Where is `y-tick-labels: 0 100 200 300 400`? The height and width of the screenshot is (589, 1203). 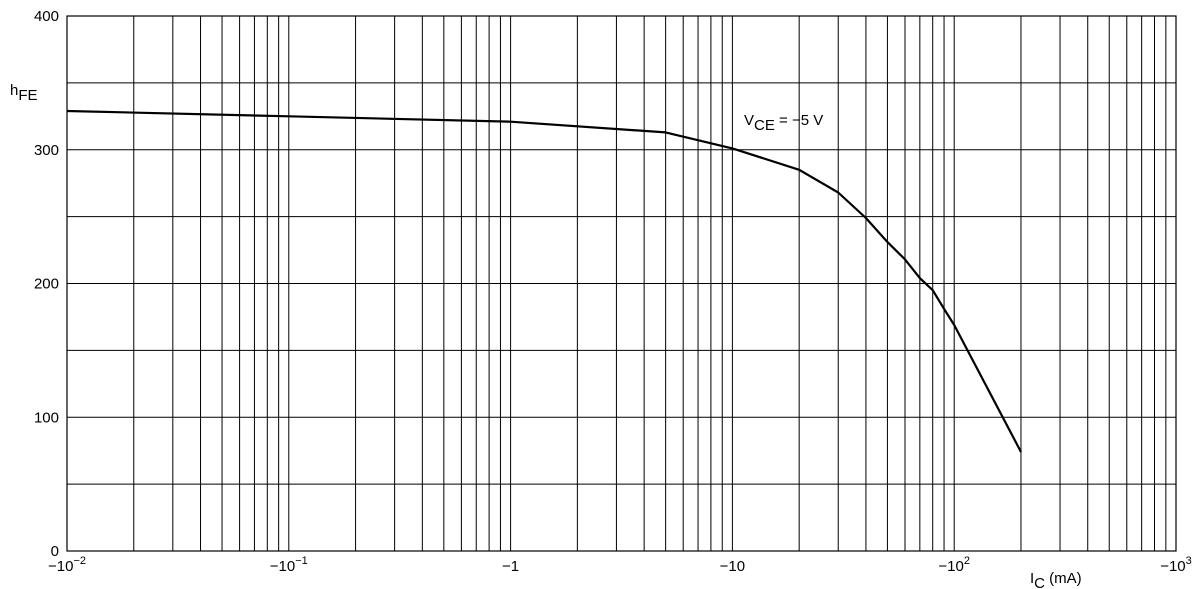
y-tick-labels: 0 100 200 300 400 is located at coordinates (46, 284).